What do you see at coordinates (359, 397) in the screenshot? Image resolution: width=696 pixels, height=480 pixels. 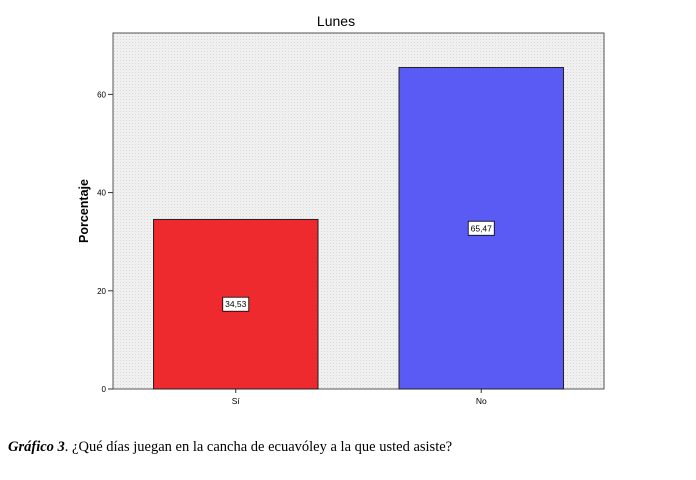 I see `x-axis: Sí No` at bounding box center [359, 397].